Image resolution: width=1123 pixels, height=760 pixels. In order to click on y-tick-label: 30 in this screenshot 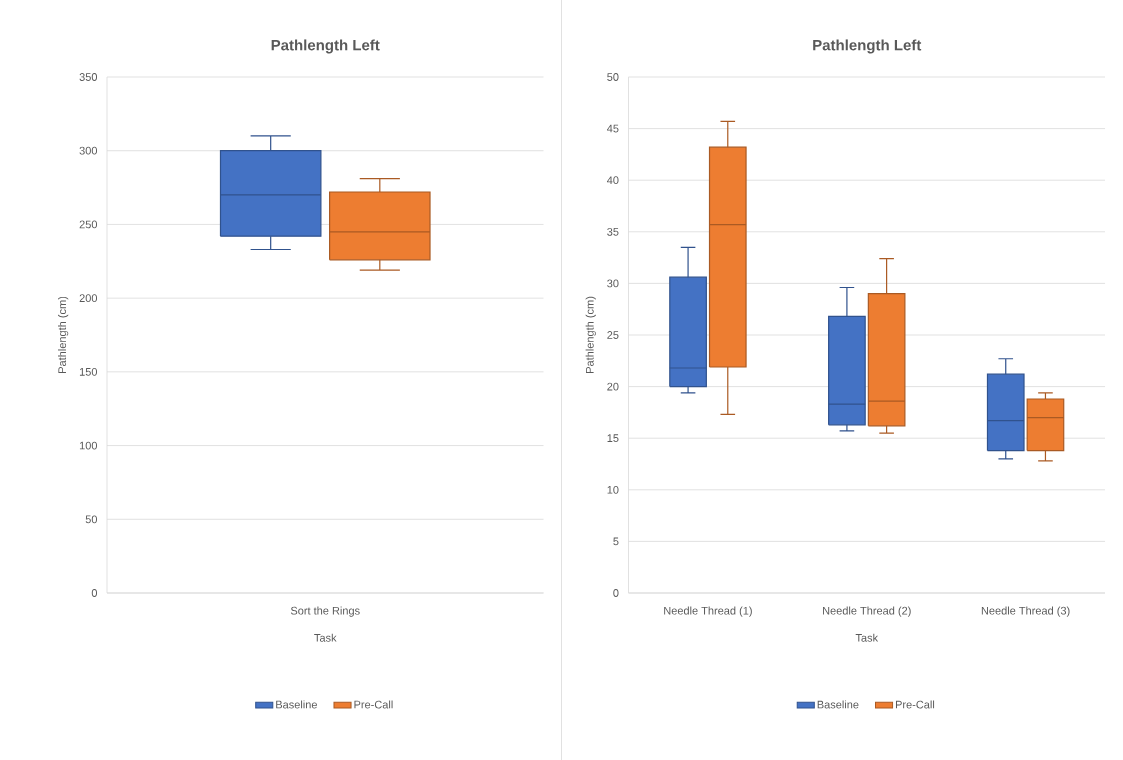, I will do `click(613, 283)`.